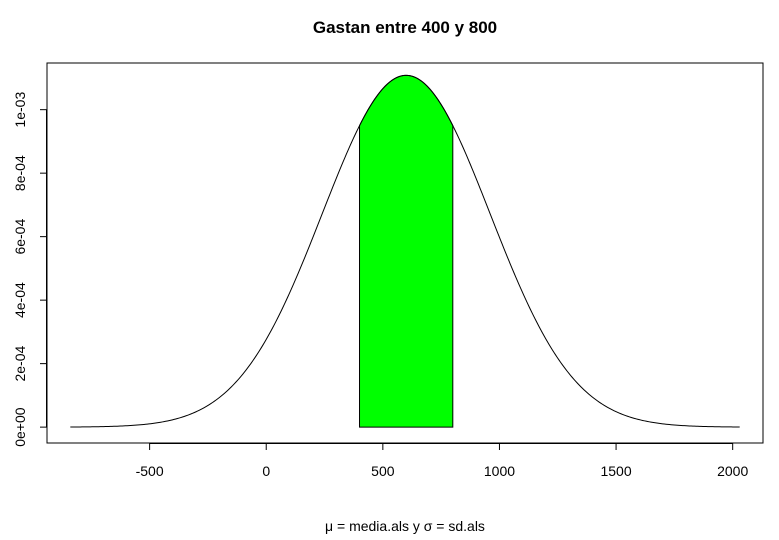 Image resolution: width=779 pixels, height=540 pixels. What do you see at coordinates (615, 471) in the screenshot?
I see `x-tick-label: 1500` at bounding box center [615, 471].